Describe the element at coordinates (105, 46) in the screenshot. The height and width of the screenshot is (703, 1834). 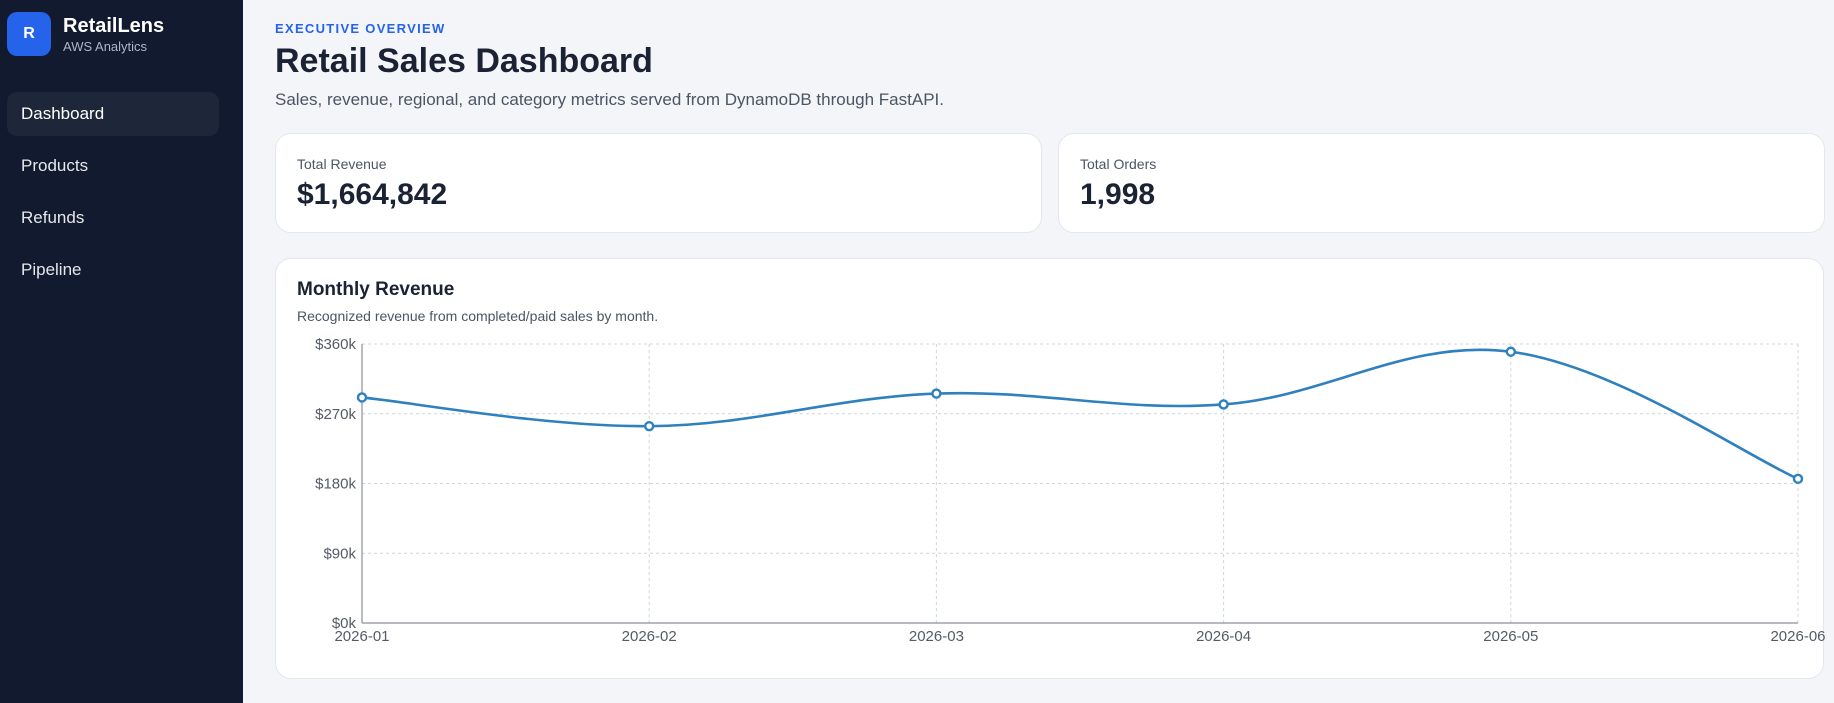
I see `brand-subtitle: AWS Analytics` at that location.